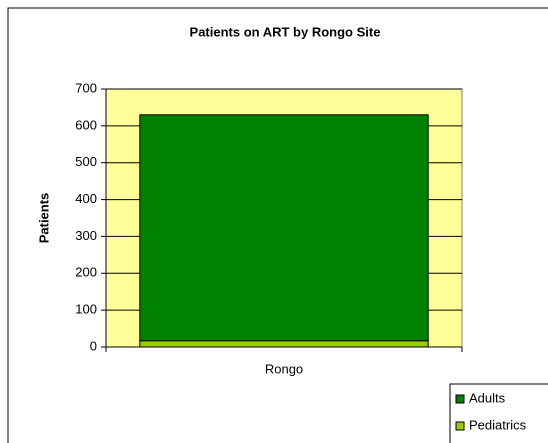 Image resolution: width=548 pixels, height=443 pixels. I want to click on y-tick-label: 200, so click(86, 272).